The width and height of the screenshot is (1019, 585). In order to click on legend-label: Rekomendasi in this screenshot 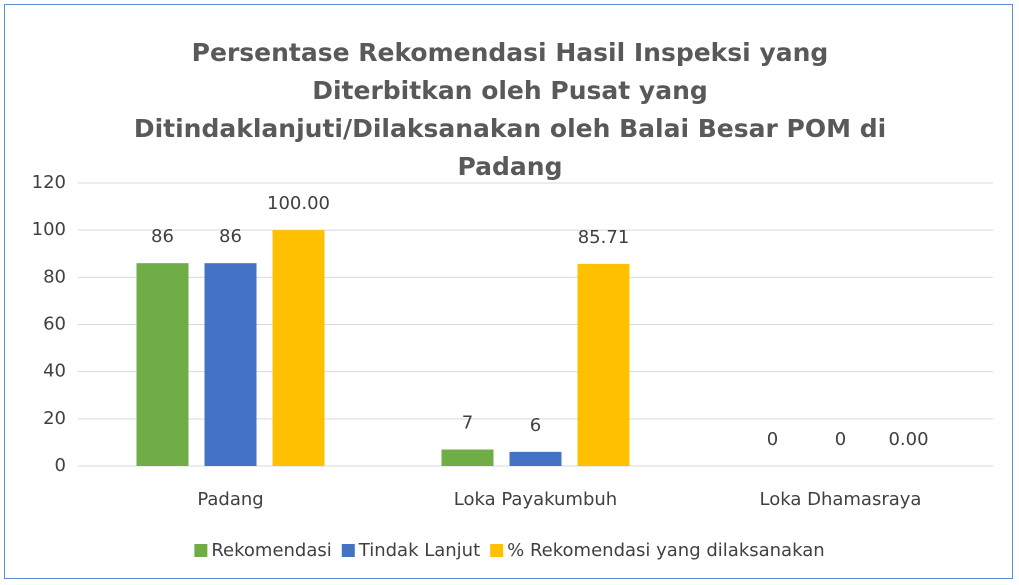, I will do `click(271, 550)`.